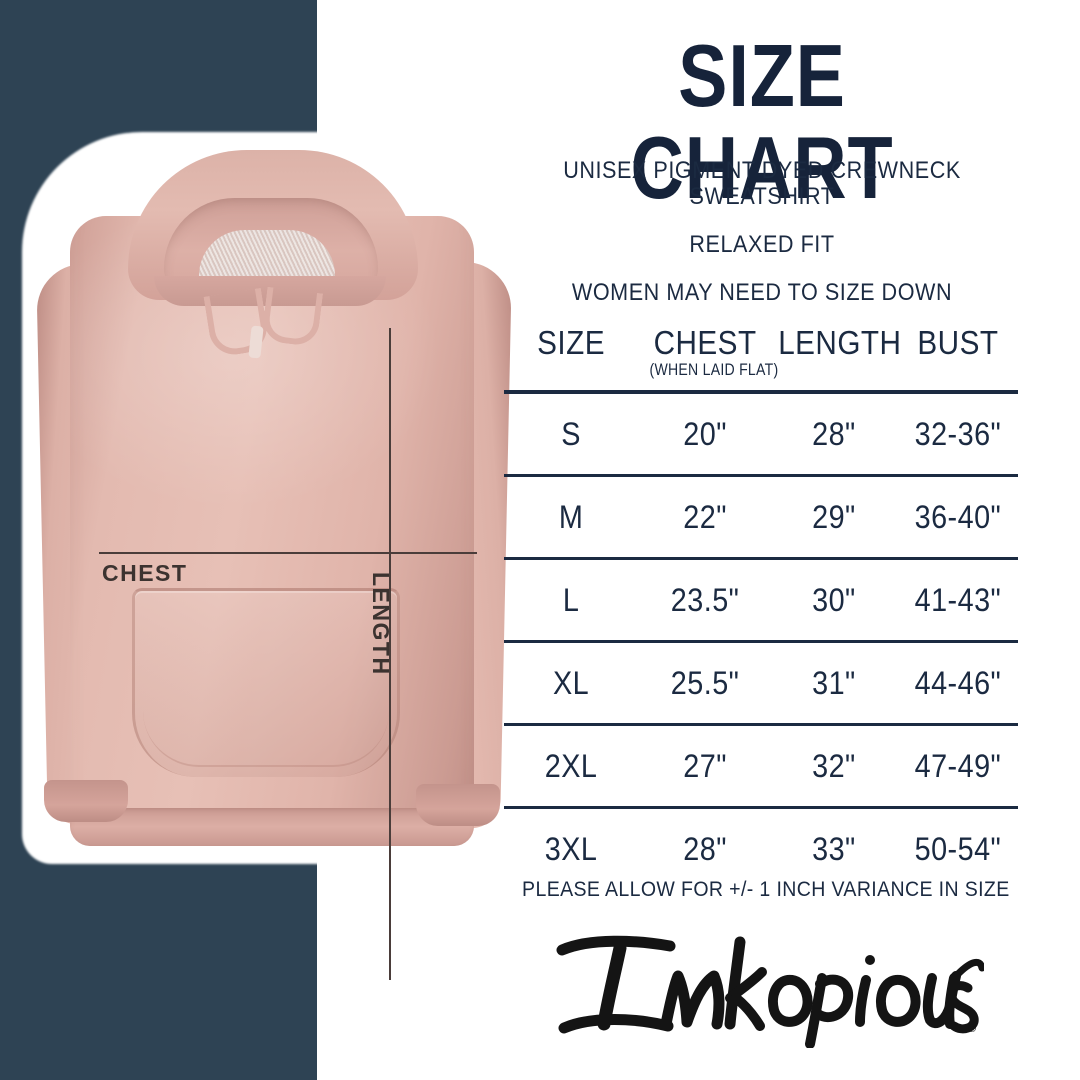  What do you see at coordinates (958, 848) in the screenshot?
I see `row-3xl-bust: 50-54"` at bounding box center [958, 848].